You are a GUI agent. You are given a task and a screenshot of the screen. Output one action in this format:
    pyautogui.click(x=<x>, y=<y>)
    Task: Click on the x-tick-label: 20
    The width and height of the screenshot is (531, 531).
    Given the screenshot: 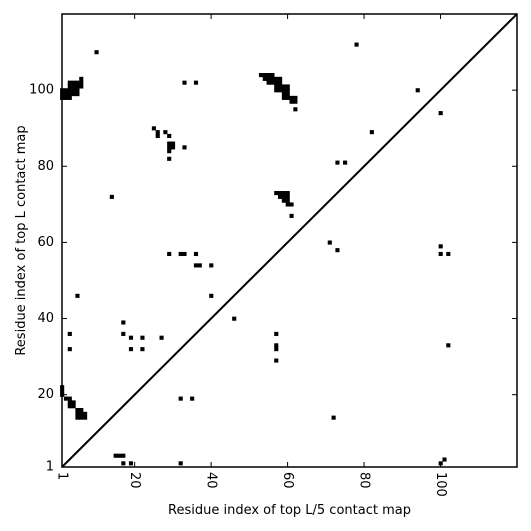 What is the action you would take?
    pyautogui.click(x=134, y=480)
    